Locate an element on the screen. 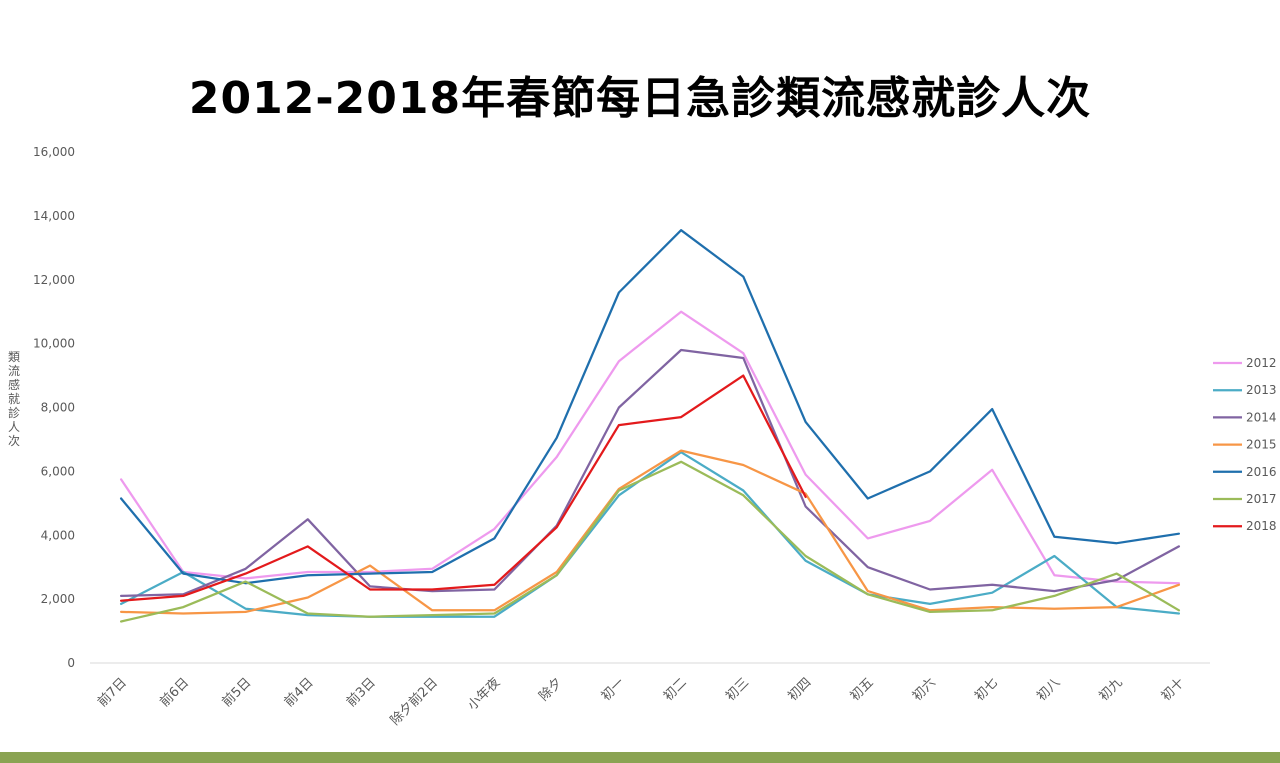  legend: 2012 2013 2014 2015 2016 2017 2018 is located at coordinates (1245, 444).